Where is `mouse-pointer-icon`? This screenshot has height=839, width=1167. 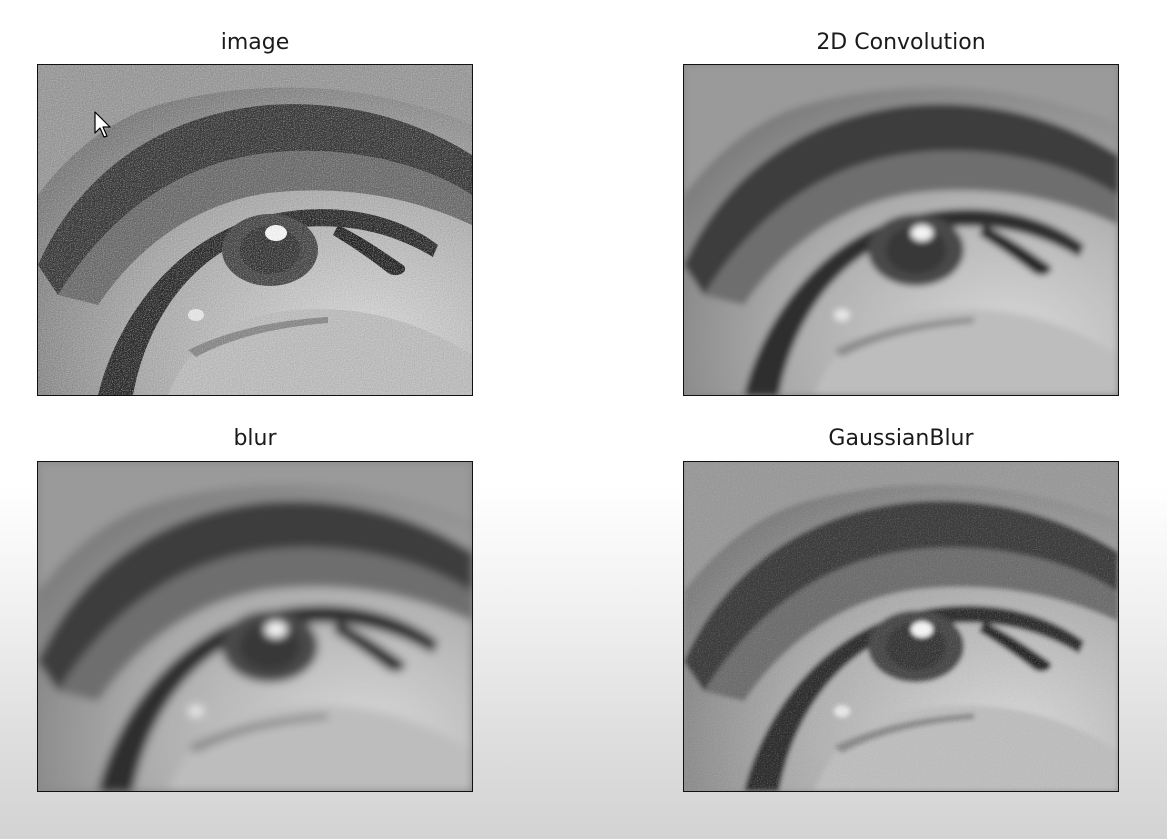
mouse-pointer-icon is located at coordinates (102, 124).